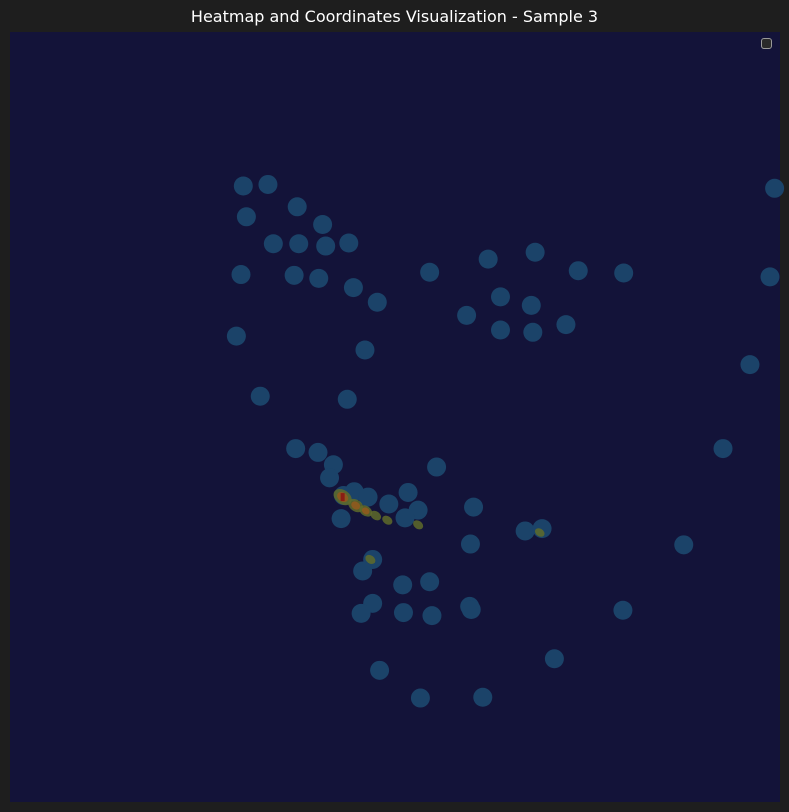  What do you see at coordinates (766, 43) in the screenshot?
I see `legend` at bounding box center [766, 43].